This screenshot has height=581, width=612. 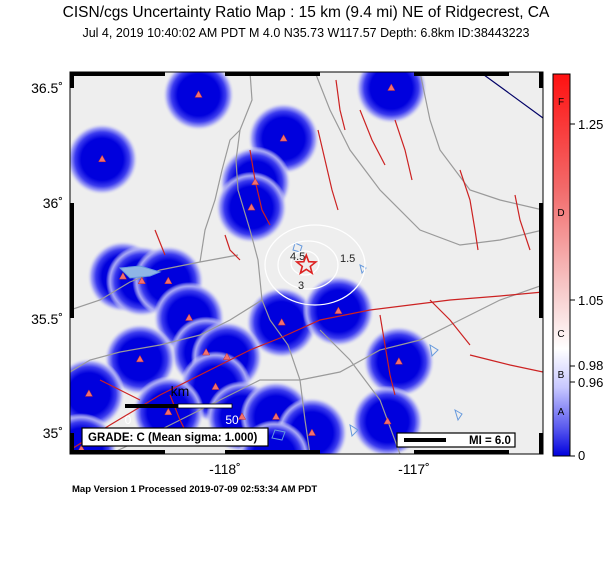 What do you see at coordinates (456, 440) in the screenshot?
I see `mi-box: MI = 6.0` at bounding box center [456, 440].